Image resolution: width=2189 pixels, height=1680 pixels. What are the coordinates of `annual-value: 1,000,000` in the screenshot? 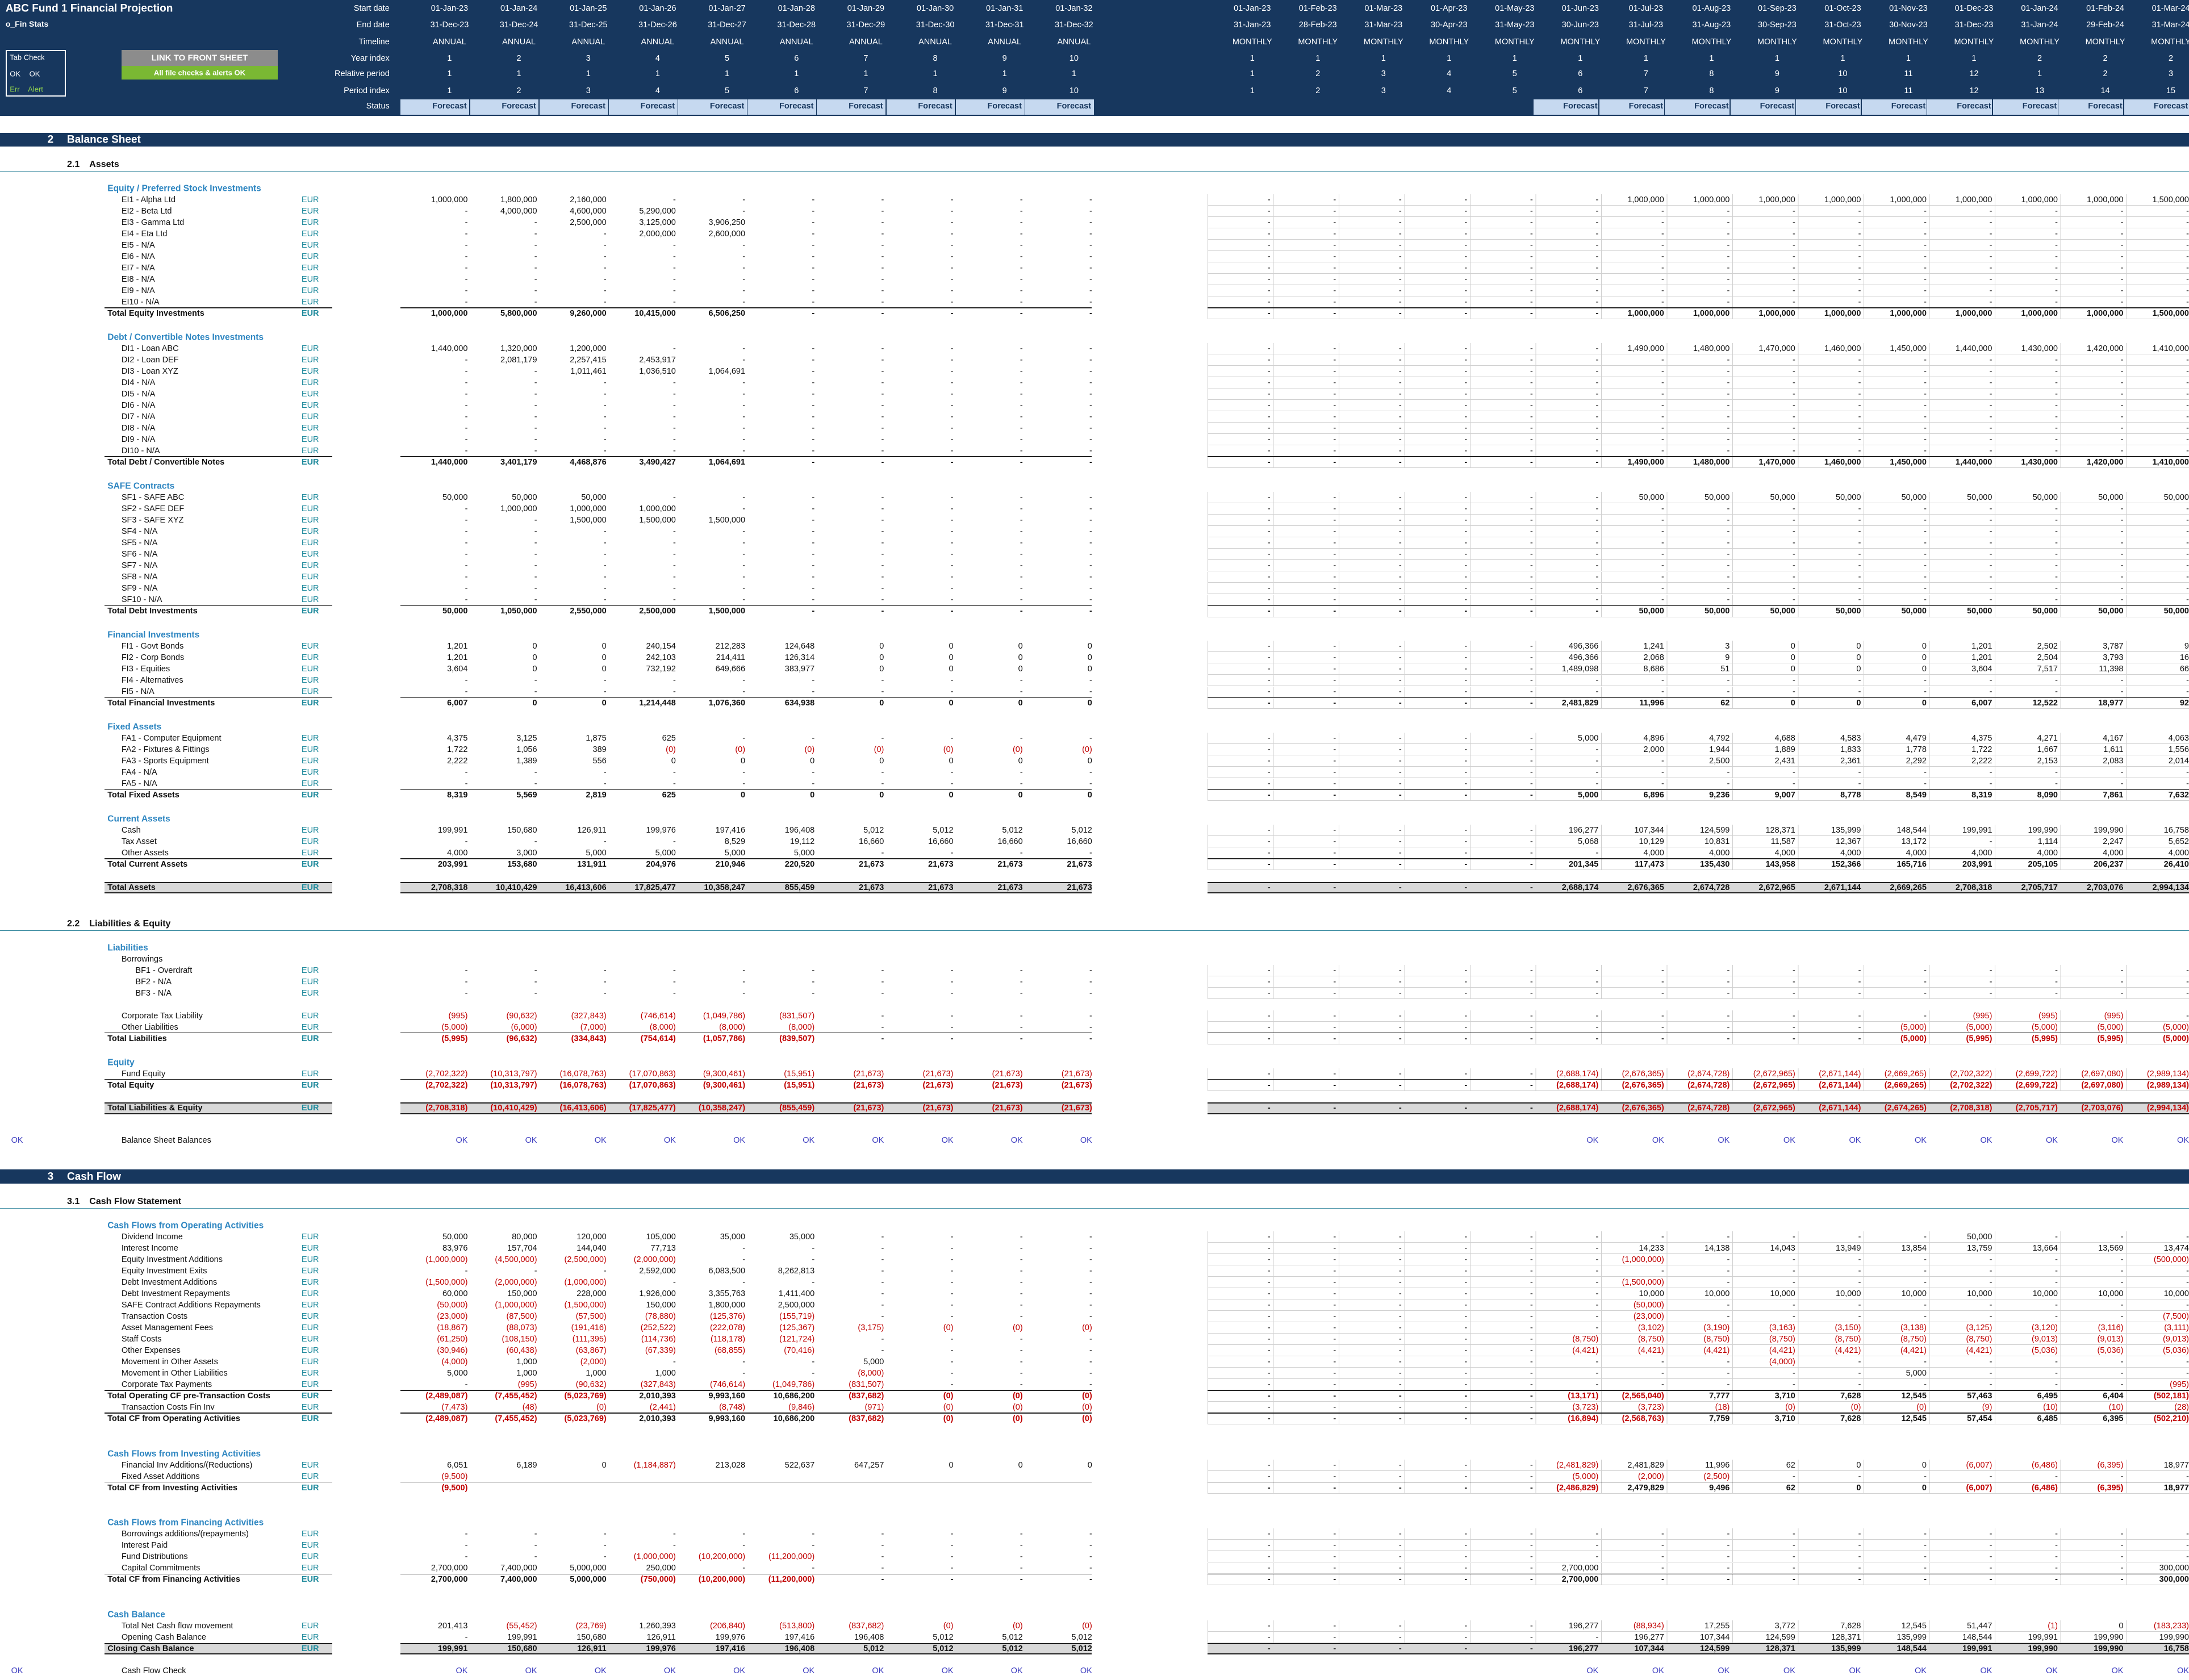 It's located at (657, 509).